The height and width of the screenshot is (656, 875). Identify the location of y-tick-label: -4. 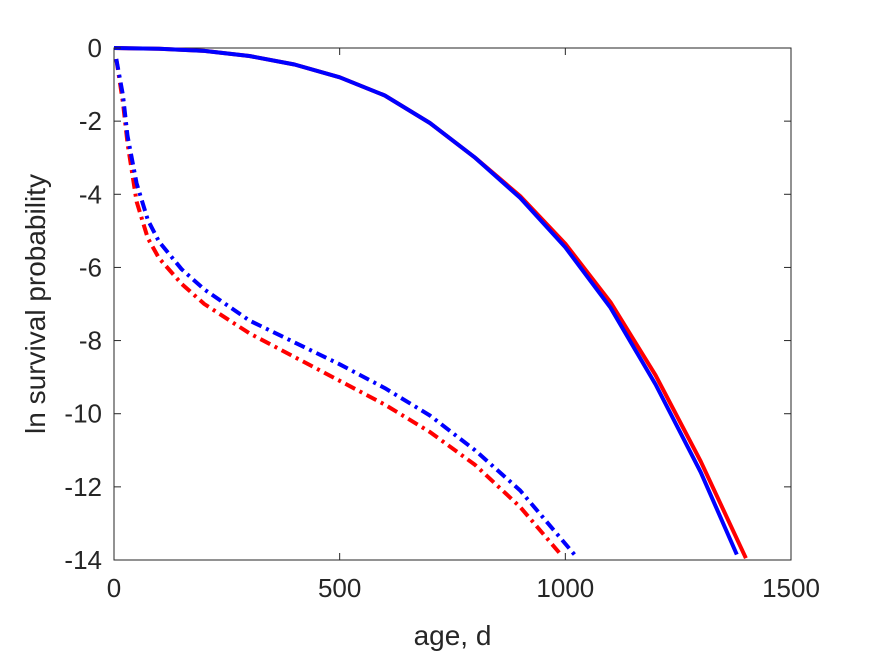
(90, 194).